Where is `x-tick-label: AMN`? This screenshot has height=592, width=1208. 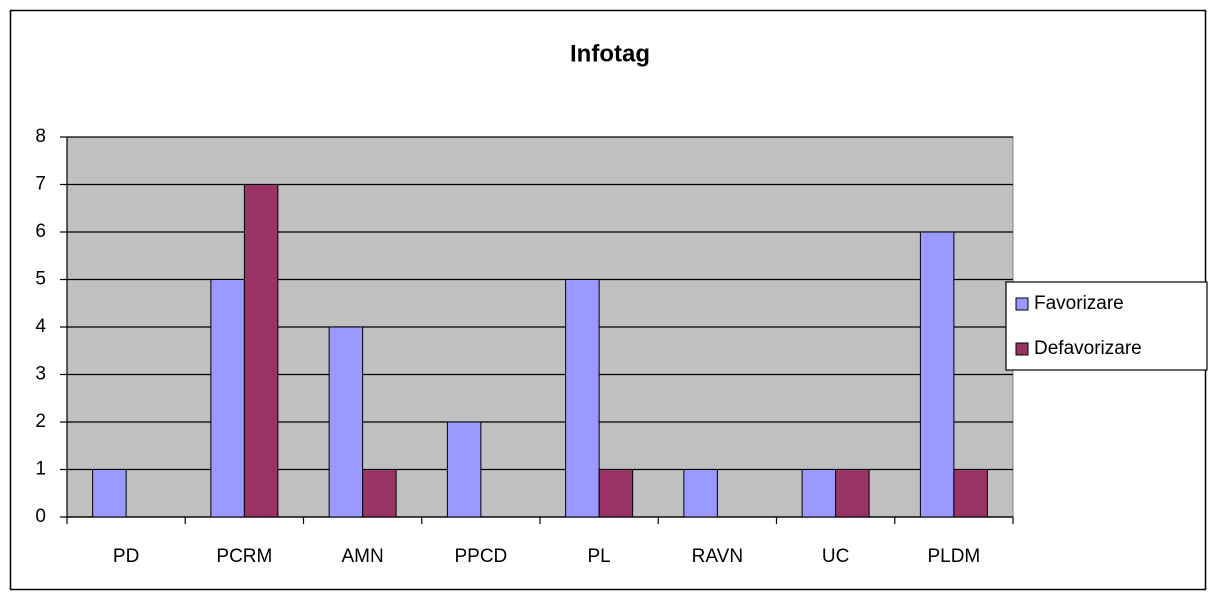 x-tick-label: AMN is located at coordinates (363, 556).